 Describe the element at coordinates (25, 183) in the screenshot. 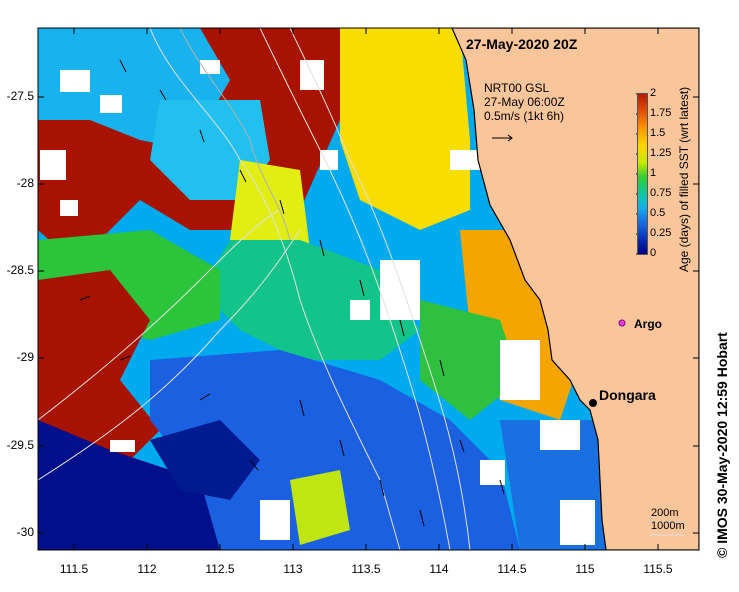

I see `y-label: -28` at that location.